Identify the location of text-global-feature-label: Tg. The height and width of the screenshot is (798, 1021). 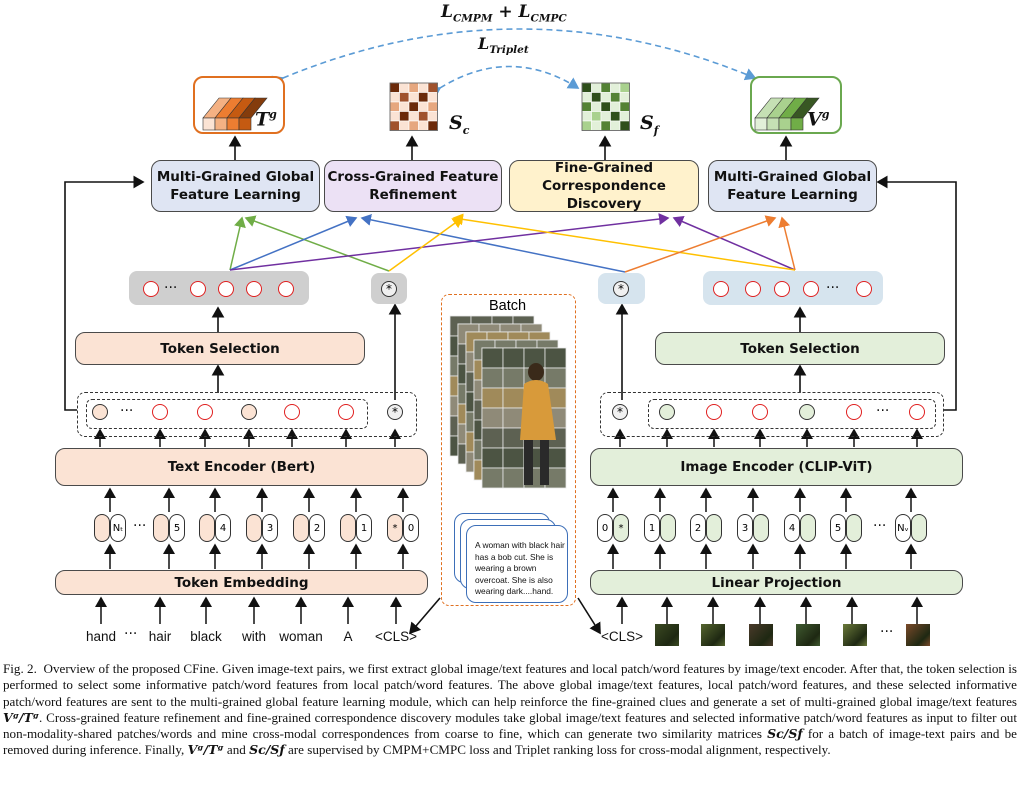
(266, 119).